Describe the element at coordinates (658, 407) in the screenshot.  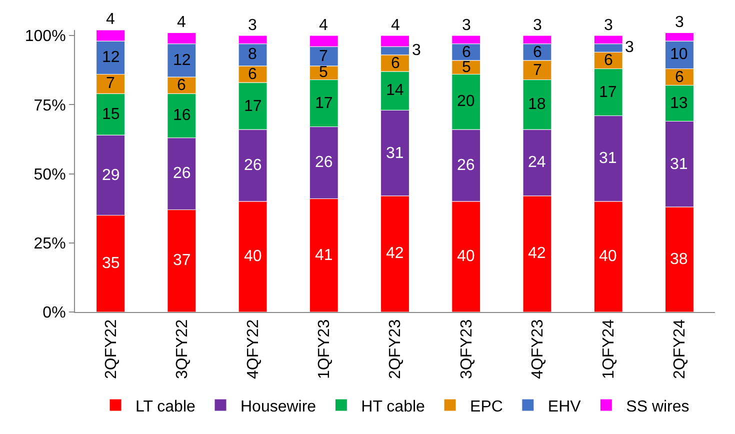
I see `legend-label: SS wires` at that location.